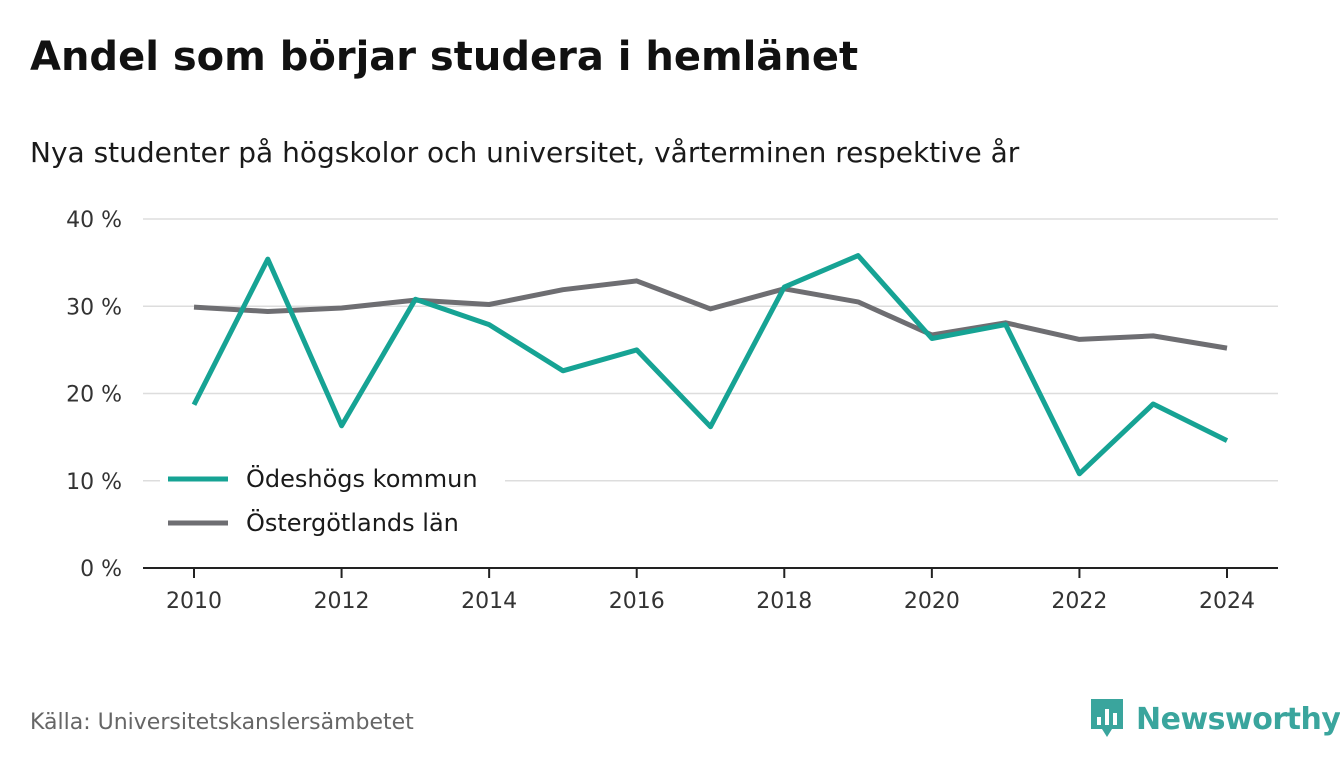 This screenshot has width=1340, height=771. I want to click on legend-label: Östergötlands län, so click(352, 522).